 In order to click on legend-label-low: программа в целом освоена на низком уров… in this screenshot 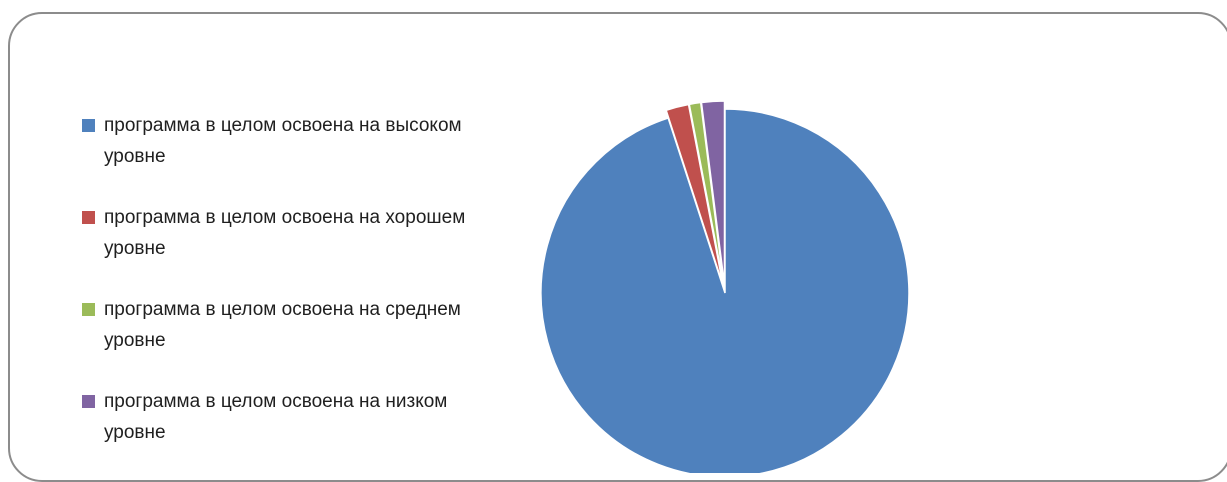, I will do `click(276, 417)`.